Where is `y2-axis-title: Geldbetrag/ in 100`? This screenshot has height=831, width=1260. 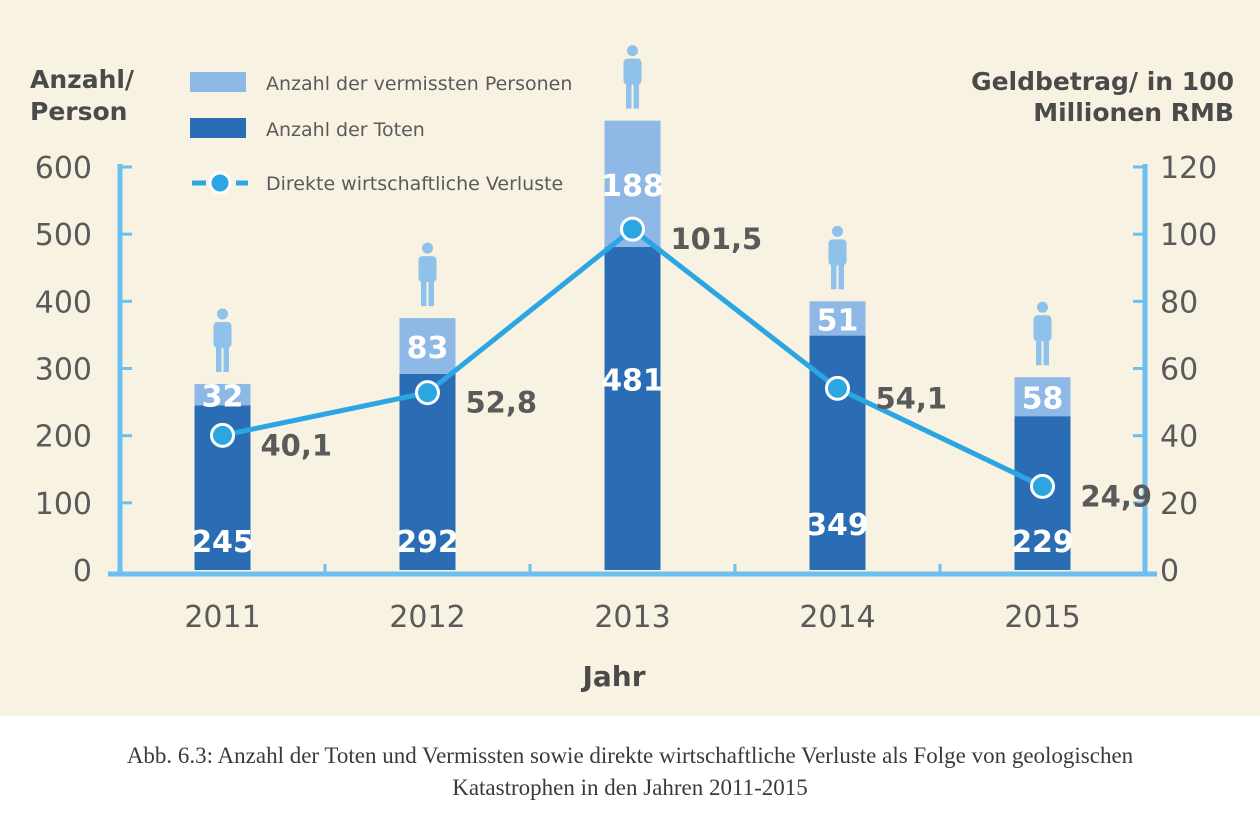 y2-axis-title: Geldbetrag/ in 100 is located at coordinates (1102, 81).